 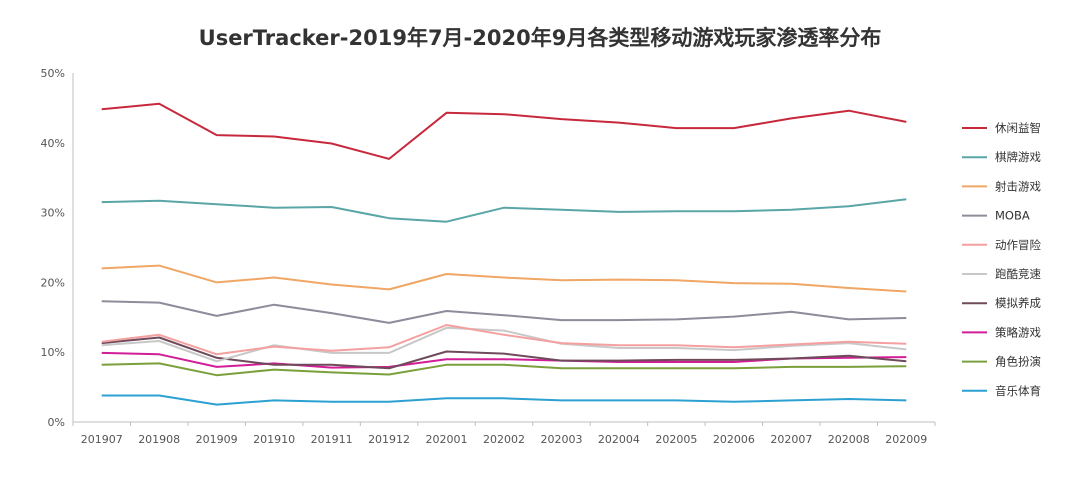 What do you see at coordinates (1018, 157) in the screenshot?
I see `legend-label: 棋牌游戏` at bounding box center [1018, 157].